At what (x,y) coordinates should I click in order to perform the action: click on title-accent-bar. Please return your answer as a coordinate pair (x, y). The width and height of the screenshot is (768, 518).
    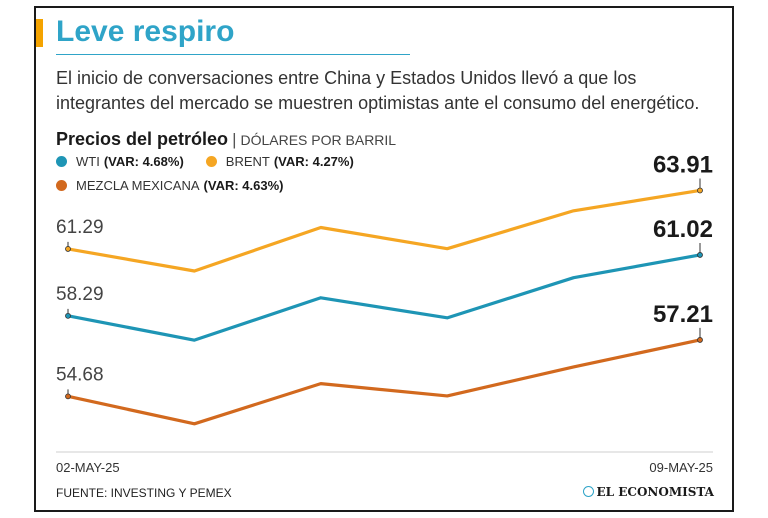
    Looking at the image, I should click on (39, 33).